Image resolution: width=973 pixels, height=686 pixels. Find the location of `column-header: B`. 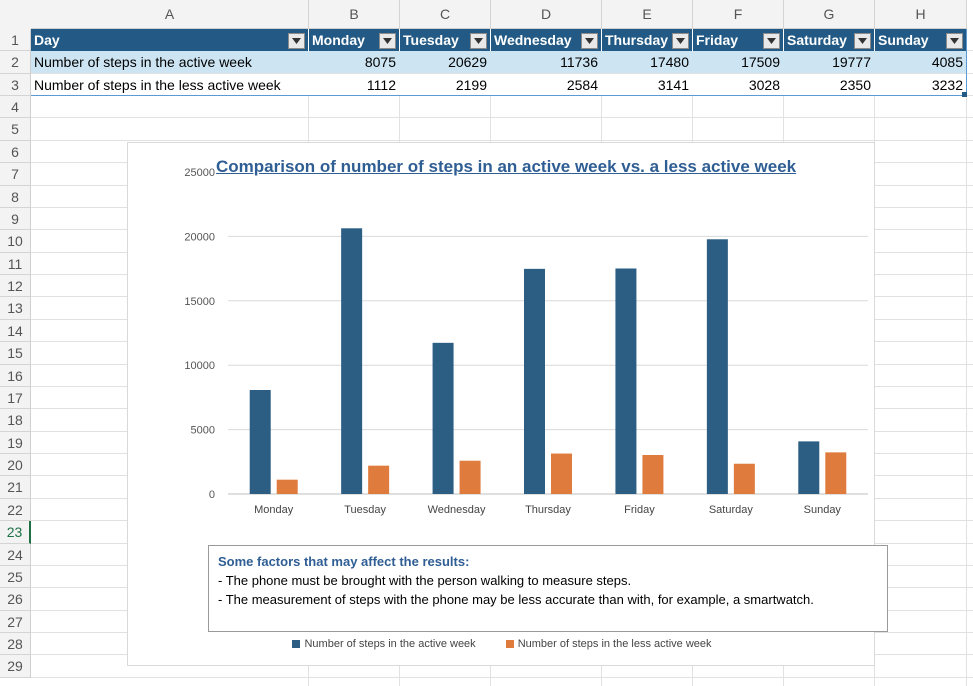

column-header: B is located at coordinates (354, 14).